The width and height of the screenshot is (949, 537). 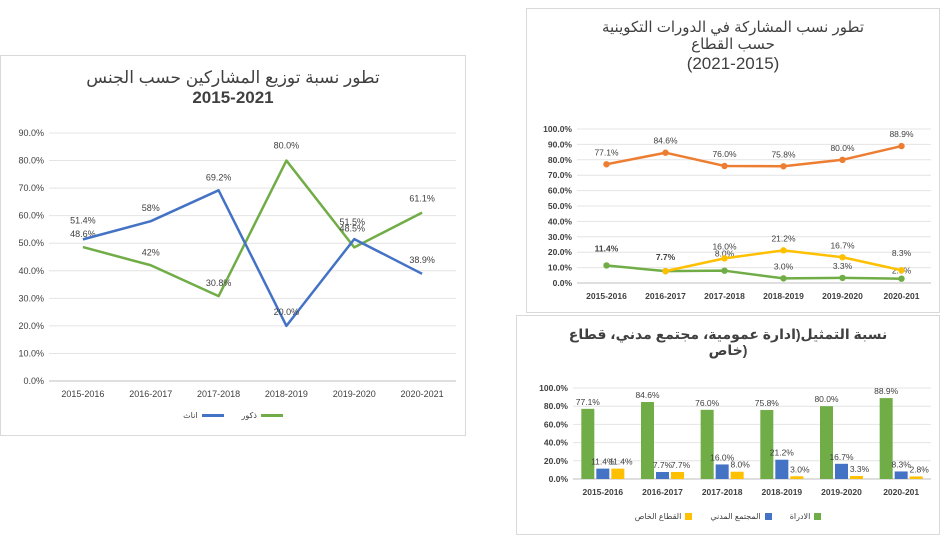 I want to click on y-tick-label: 10.0%, so click(x=31, y=353).